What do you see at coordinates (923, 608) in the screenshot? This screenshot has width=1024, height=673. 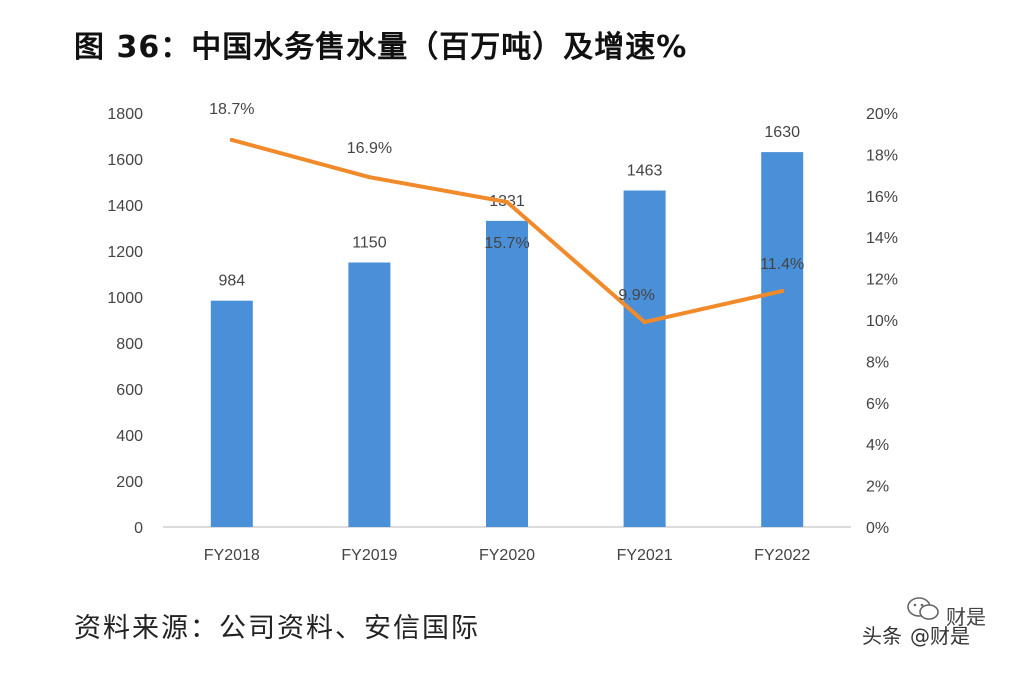 I see `wechat-bubble-icon` at bounding box center [923, 608].